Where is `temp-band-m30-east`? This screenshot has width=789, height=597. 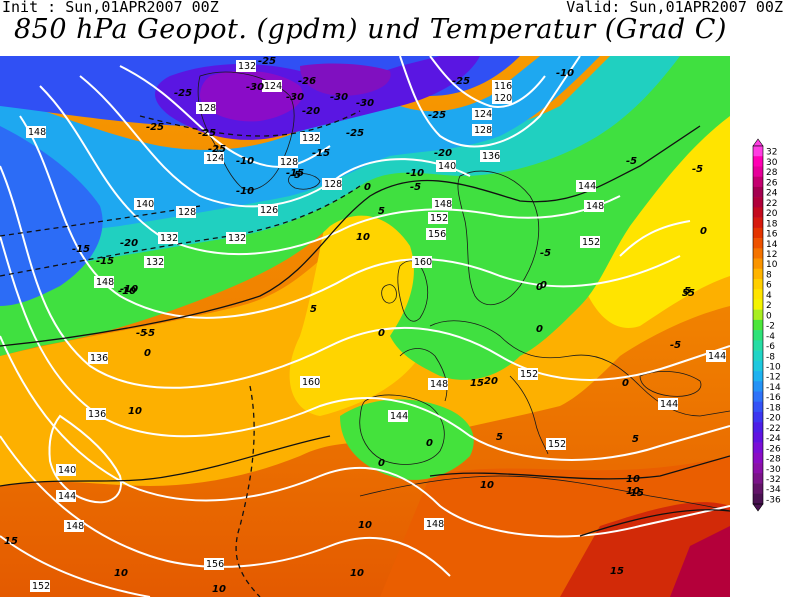
temp-band-m30-east is located at coordinates (345, 79).